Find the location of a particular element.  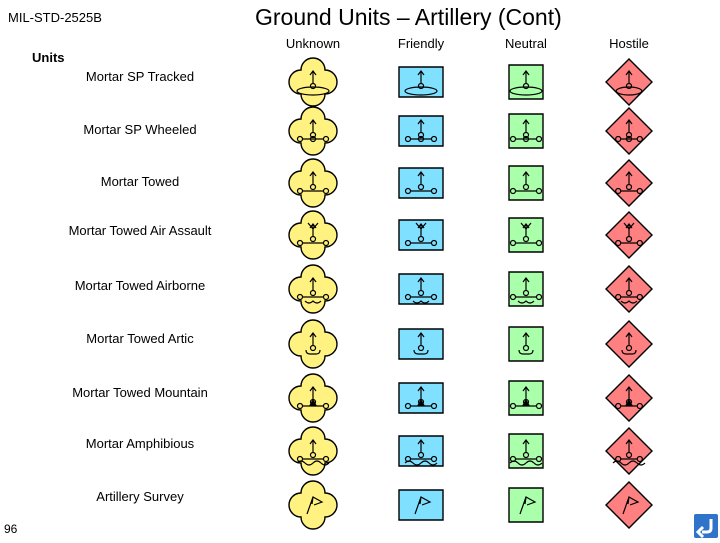

standard-label: MIL-STD-2525B is located at coordinates (55, 17).